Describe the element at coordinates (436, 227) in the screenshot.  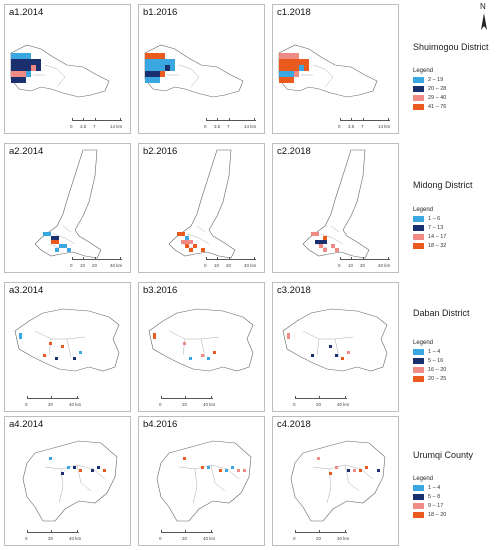
I see `legend-label: 7 – 13` at that location.